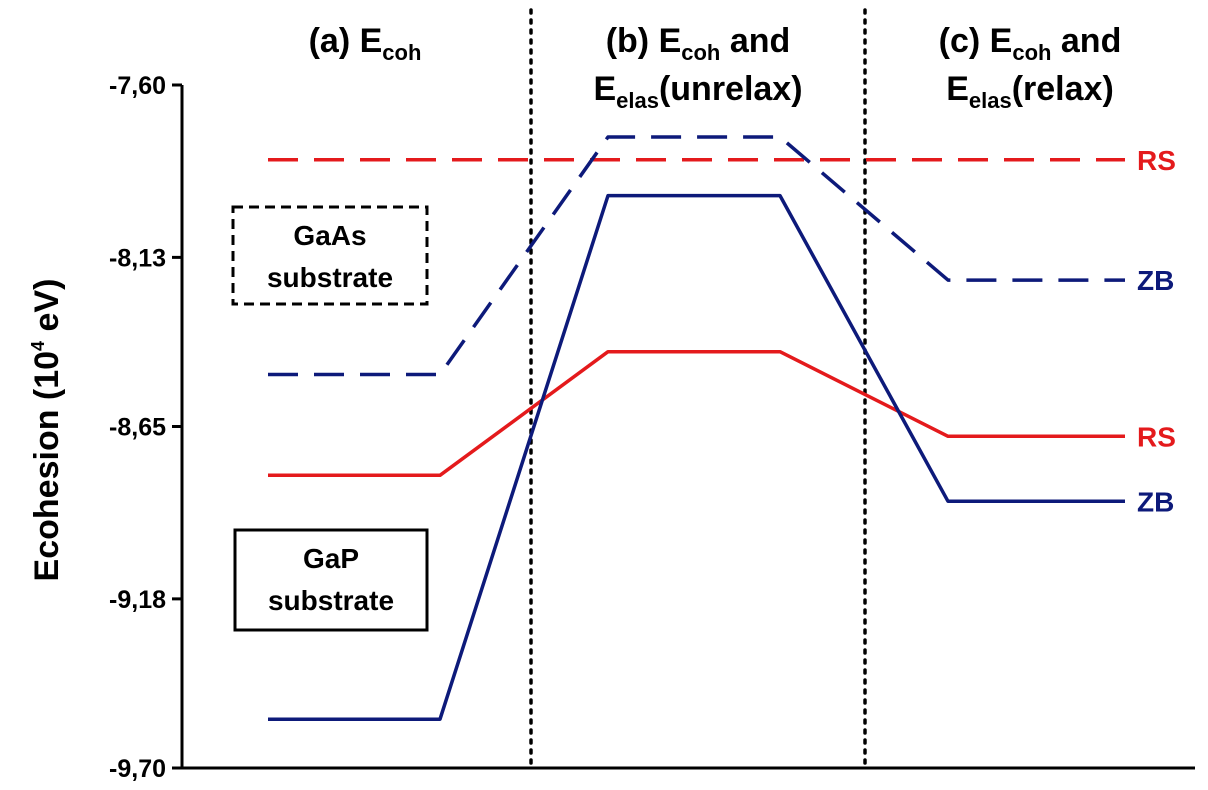 The width and height of the screenshot is (1208, 790). I want to click on y-tick-label: -8,13, so click(137, 258).